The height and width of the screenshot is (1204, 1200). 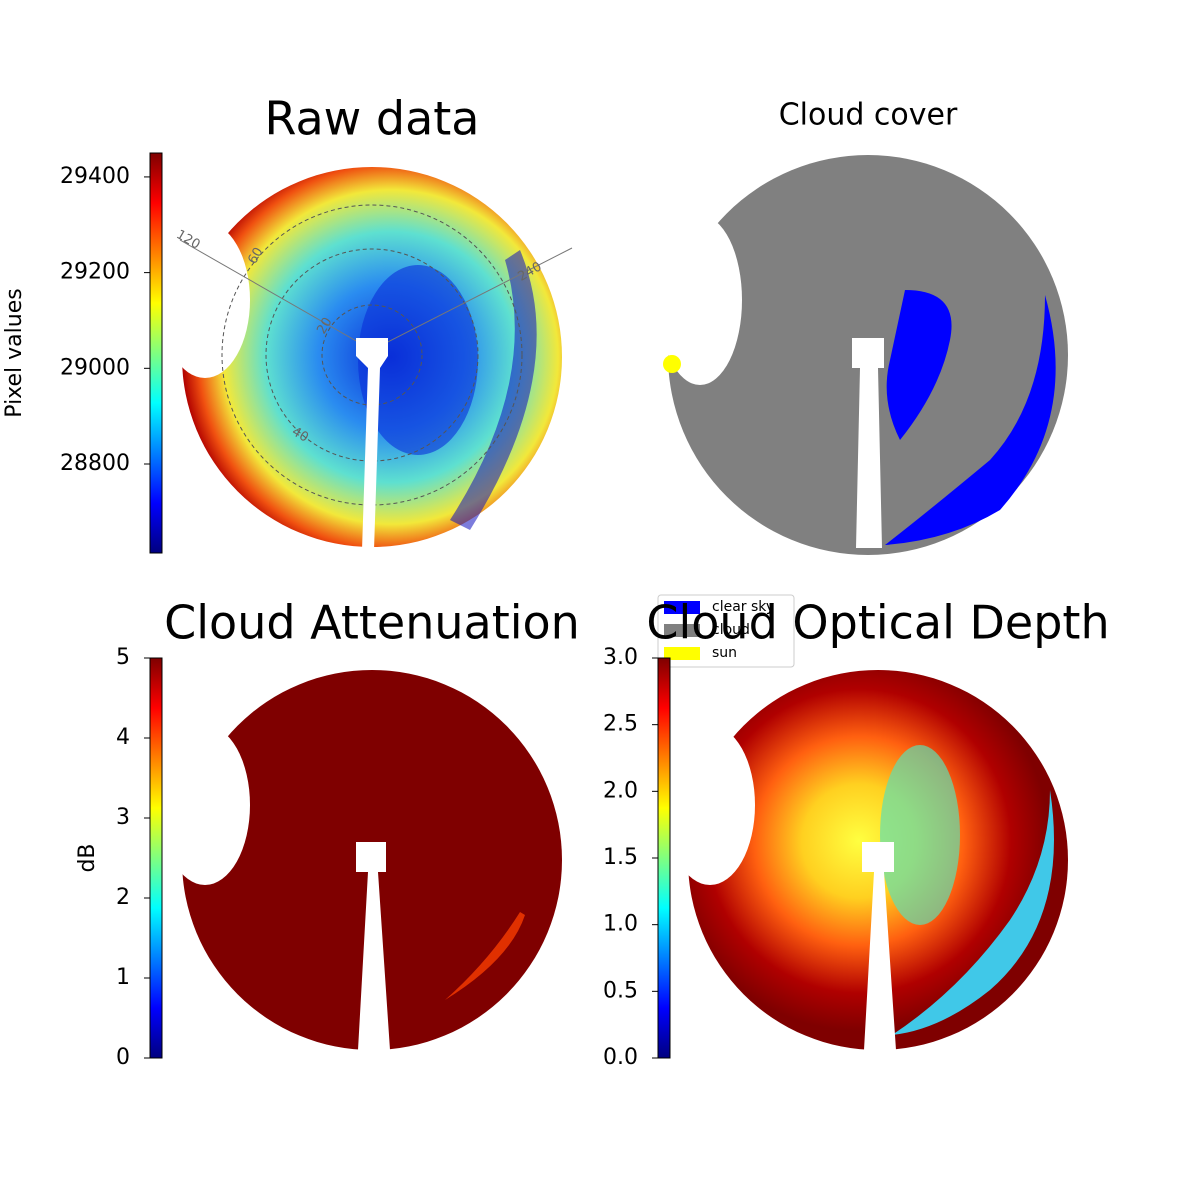 What do you see at coordinates (95, 367) in the screenshot?
I see `colorbar-tick-label: 29000` at bounding box center [95, 367].